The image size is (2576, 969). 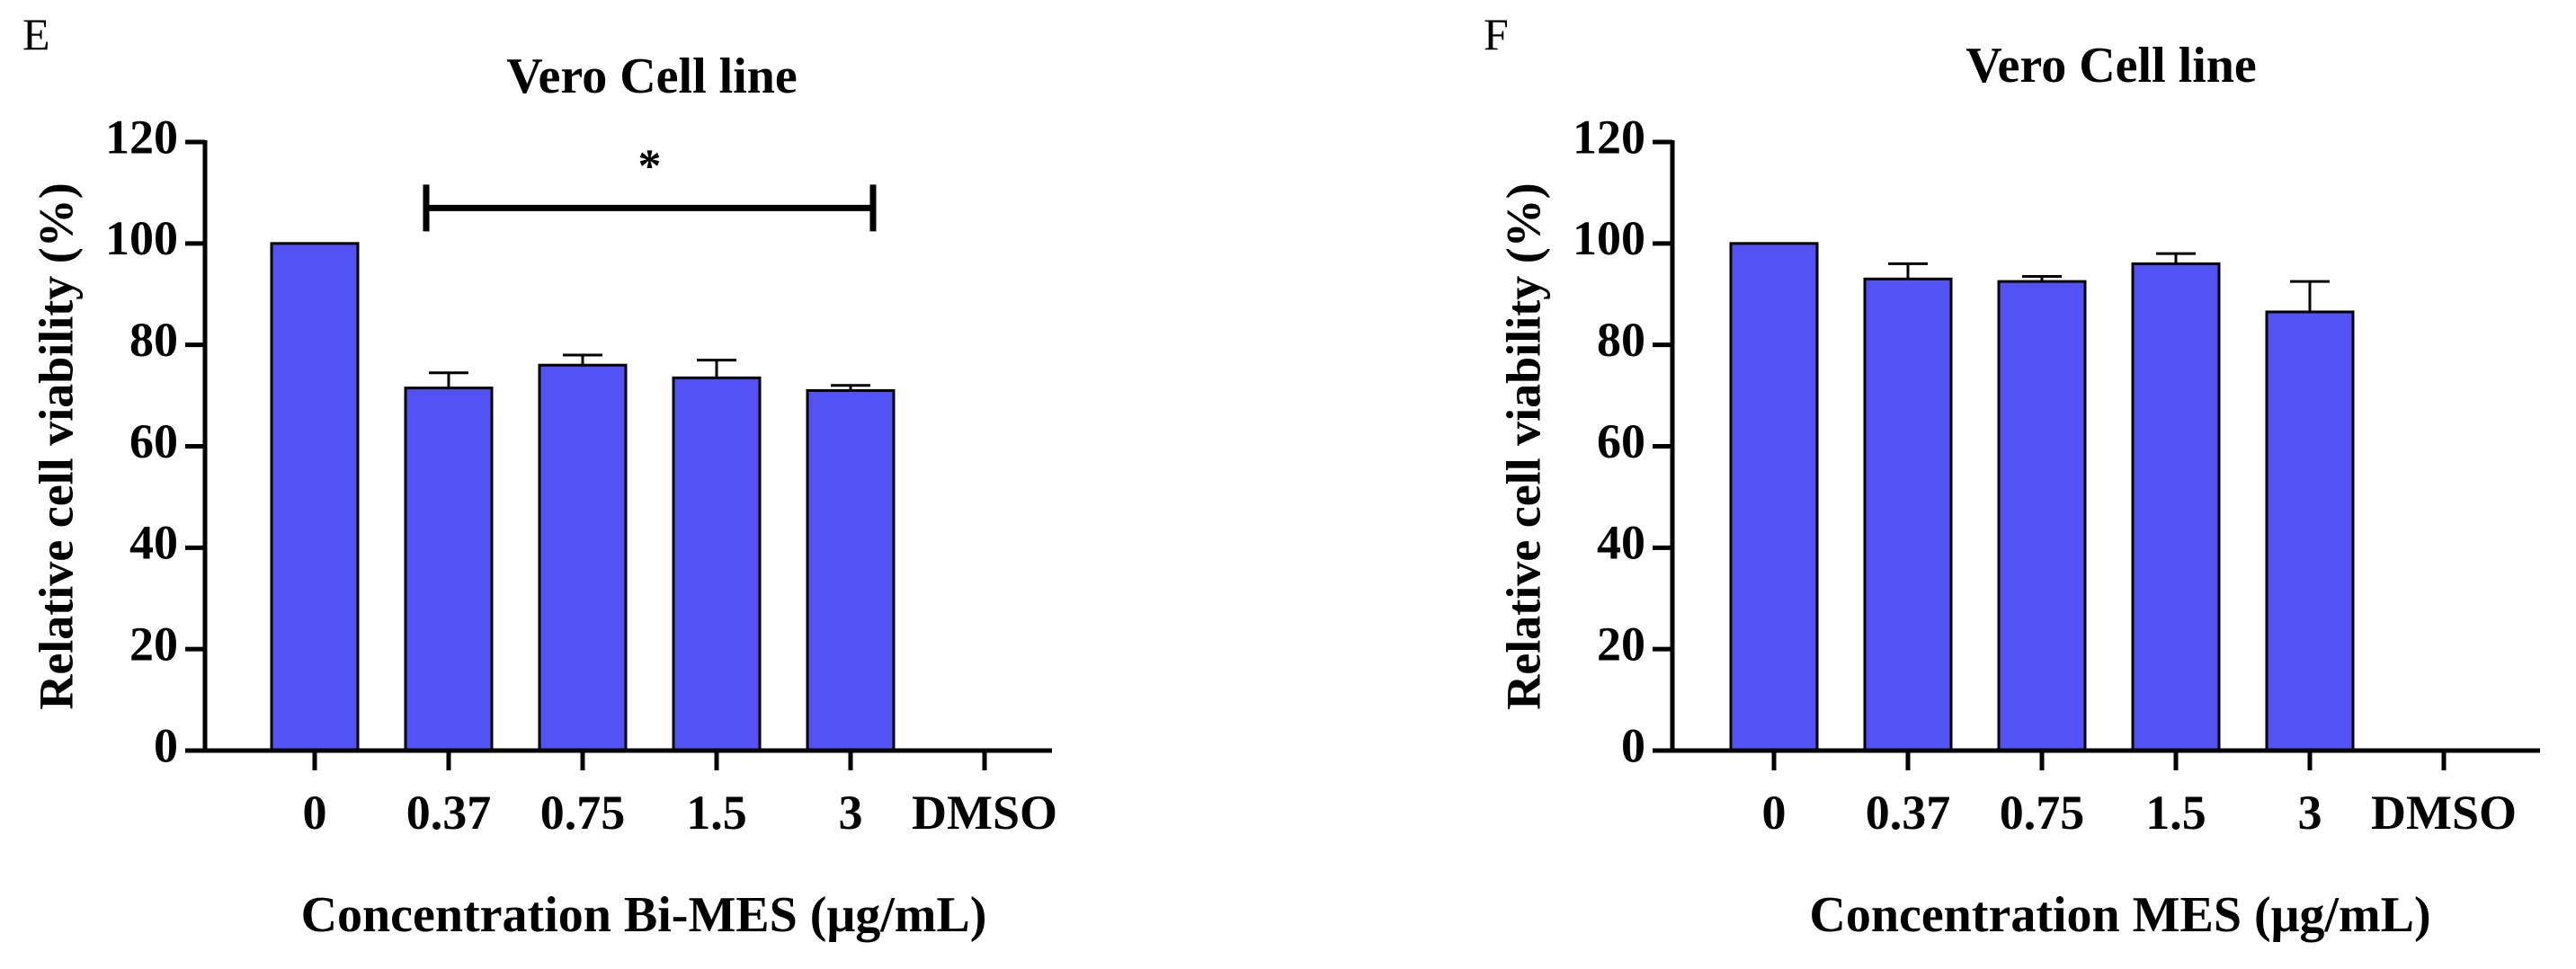 I want to click on x-axis-label: Concentration MES (μg/mL), so click(x=2120, y=915).